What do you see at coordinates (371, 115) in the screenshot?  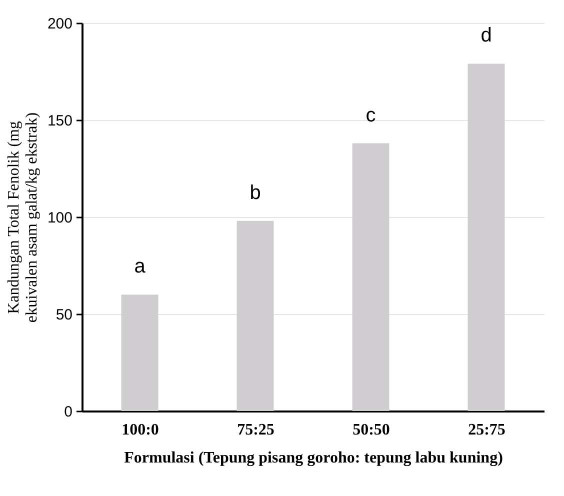 I see `annotation: c` at bounding box center [371, 115].